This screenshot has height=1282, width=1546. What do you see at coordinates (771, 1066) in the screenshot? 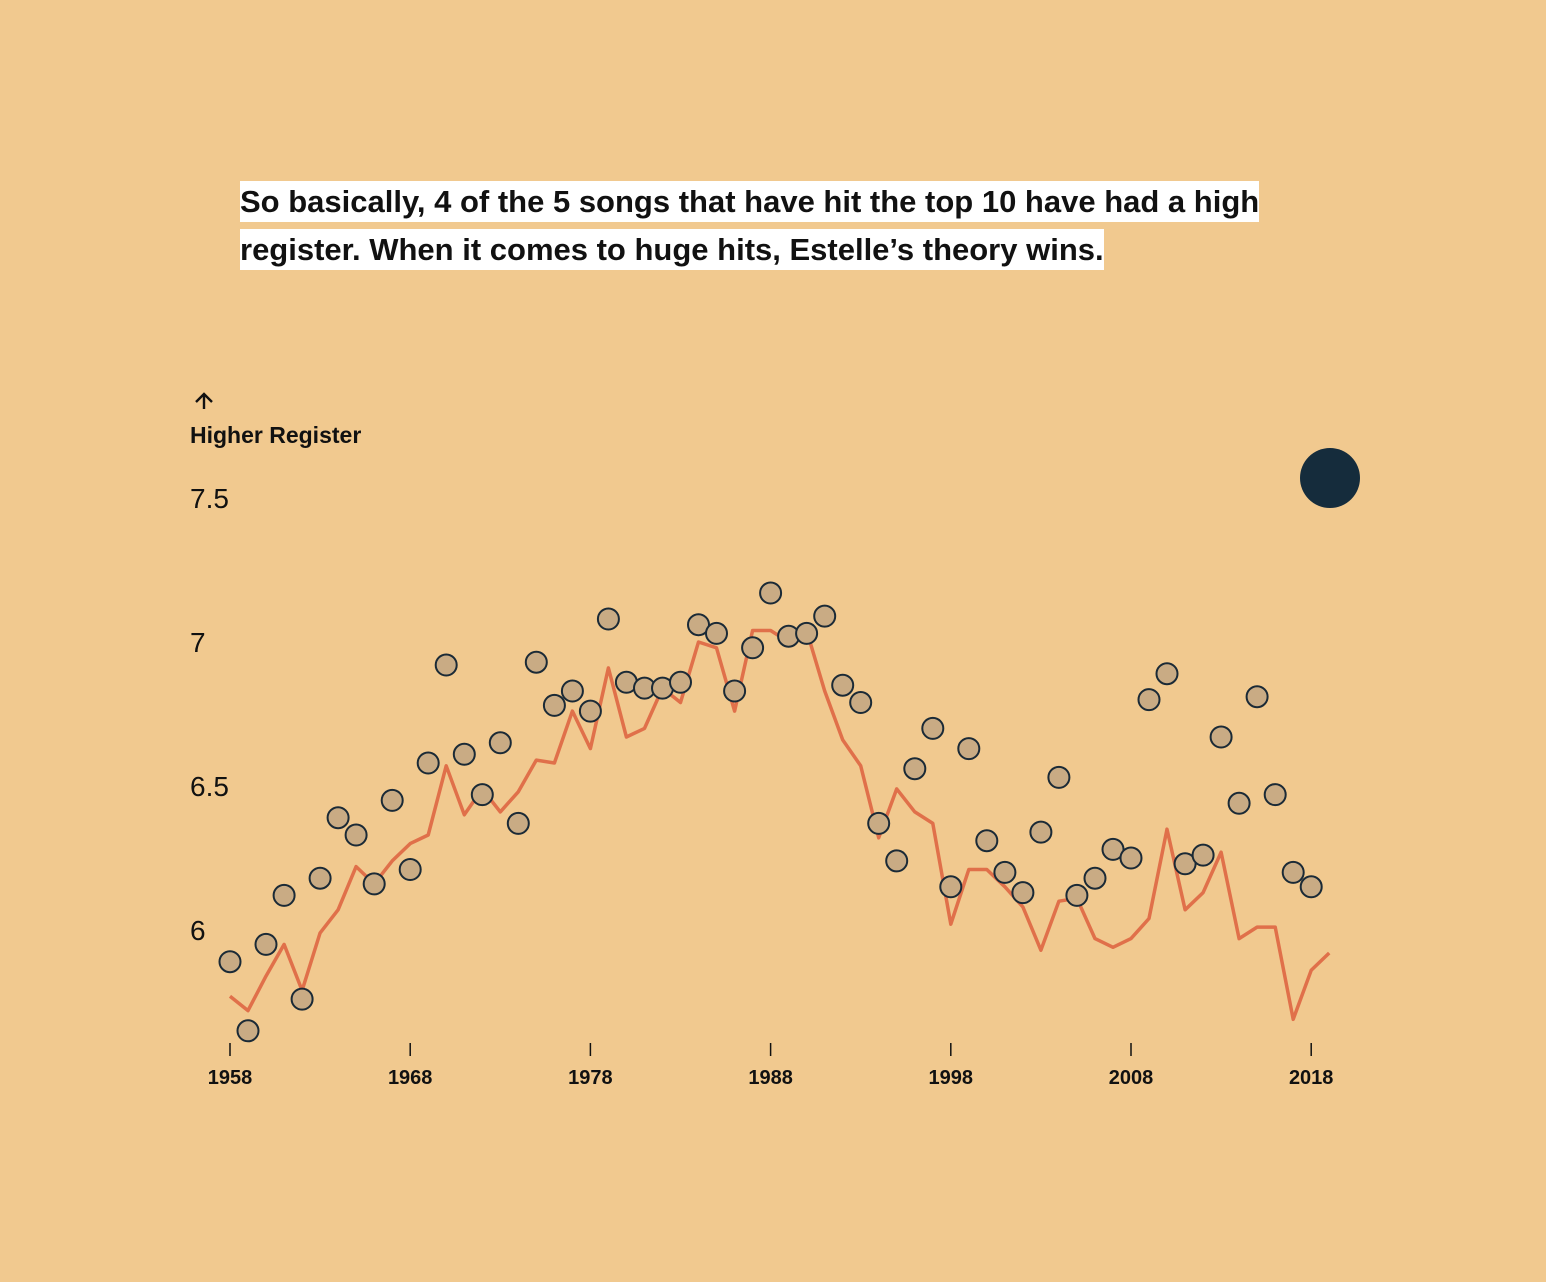
I see `x-axis: 1958 1968 1978 1988 1998 2008 2018` at bounding box center [771, 1066].